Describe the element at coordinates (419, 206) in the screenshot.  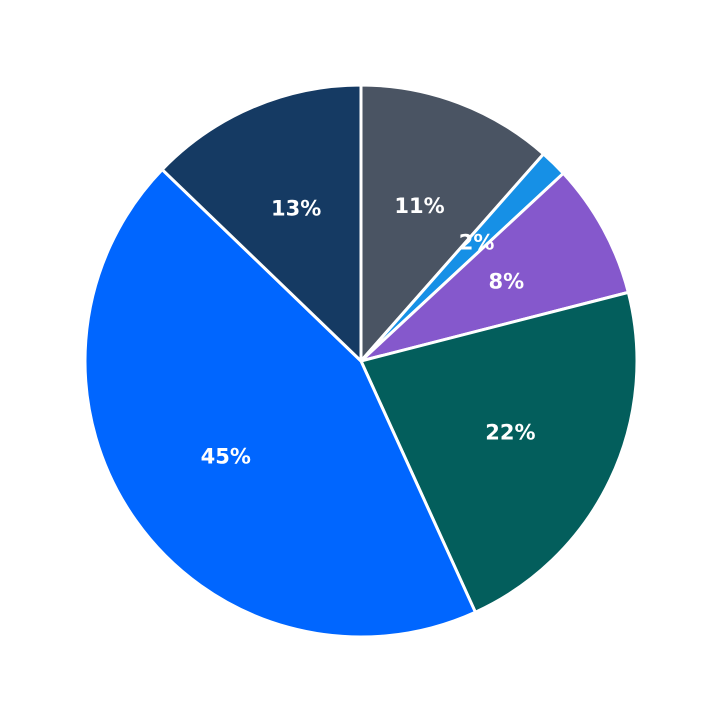
I see `slice-label: 11%` at that location.